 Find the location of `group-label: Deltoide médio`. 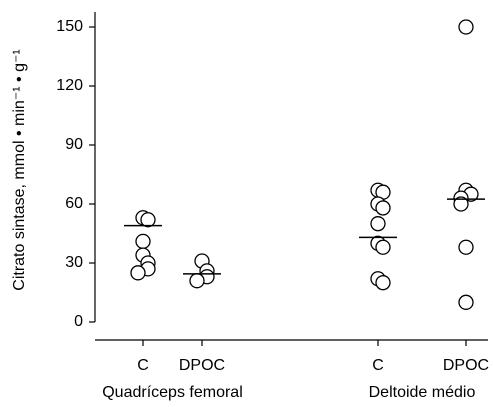

group-label: Deltoide médio is located at coordinates (422, 392).